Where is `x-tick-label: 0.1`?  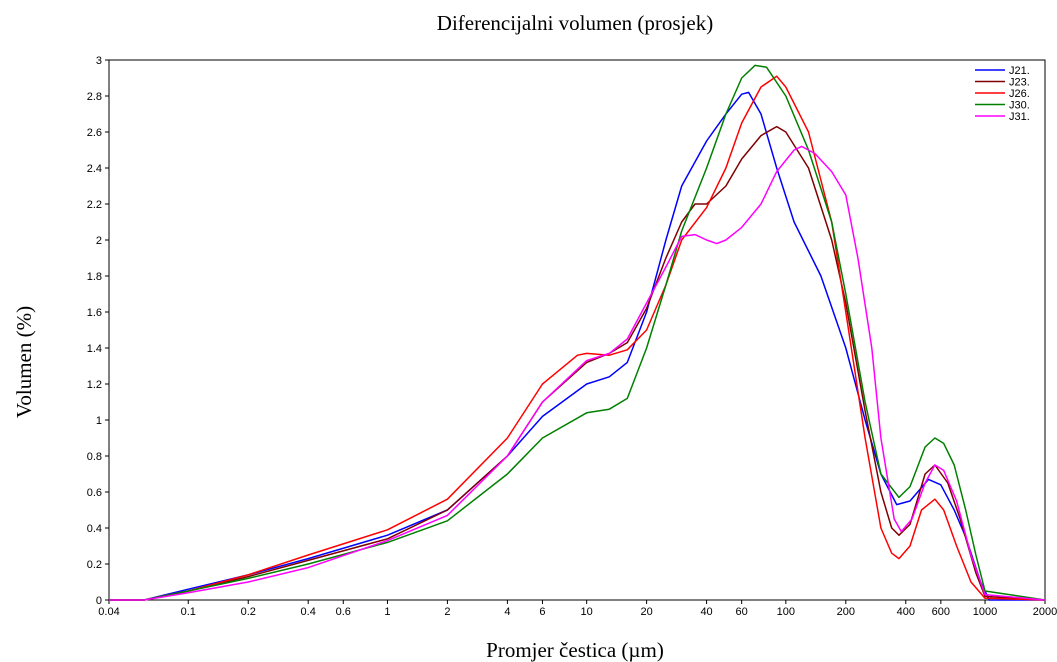
x-tick-label: 0.1 is located at coordinates (188, 612).